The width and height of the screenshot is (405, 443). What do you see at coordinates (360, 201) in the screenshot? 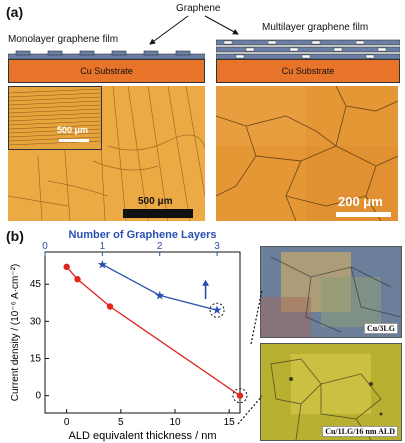
I see `right-scale-text: 200 μm` at bounding box center [360, 201].